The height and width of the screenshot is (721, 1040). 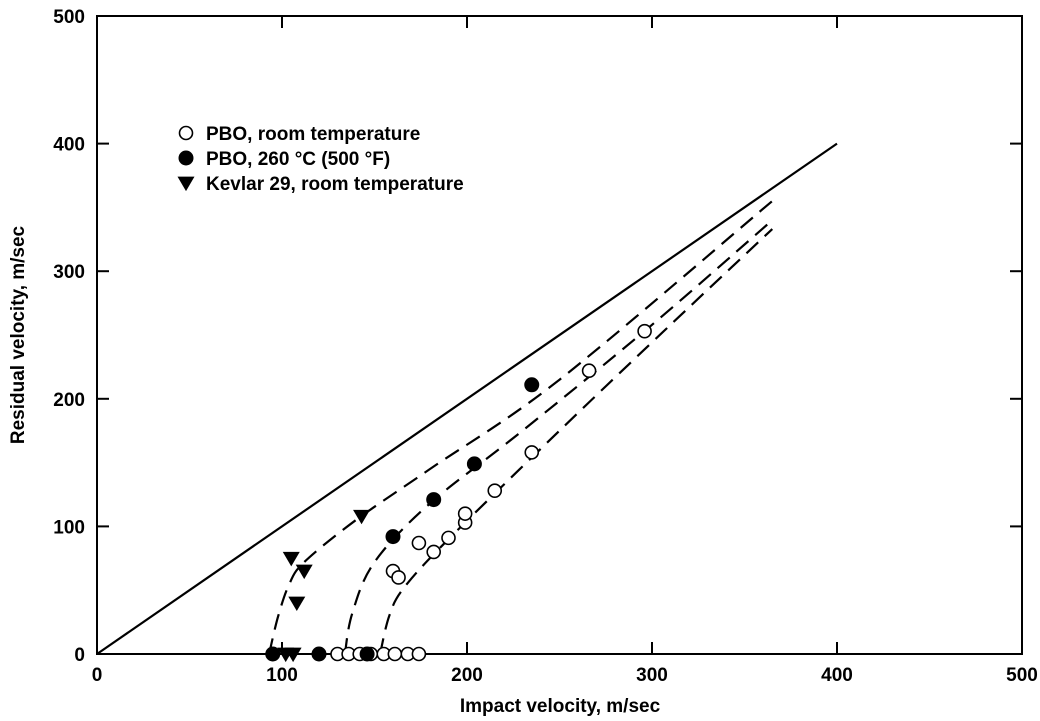 What do you see at coordinates (69, 145) in the screenshot?
I see `y-tick-label: 400` at bounding box center [69, 145].